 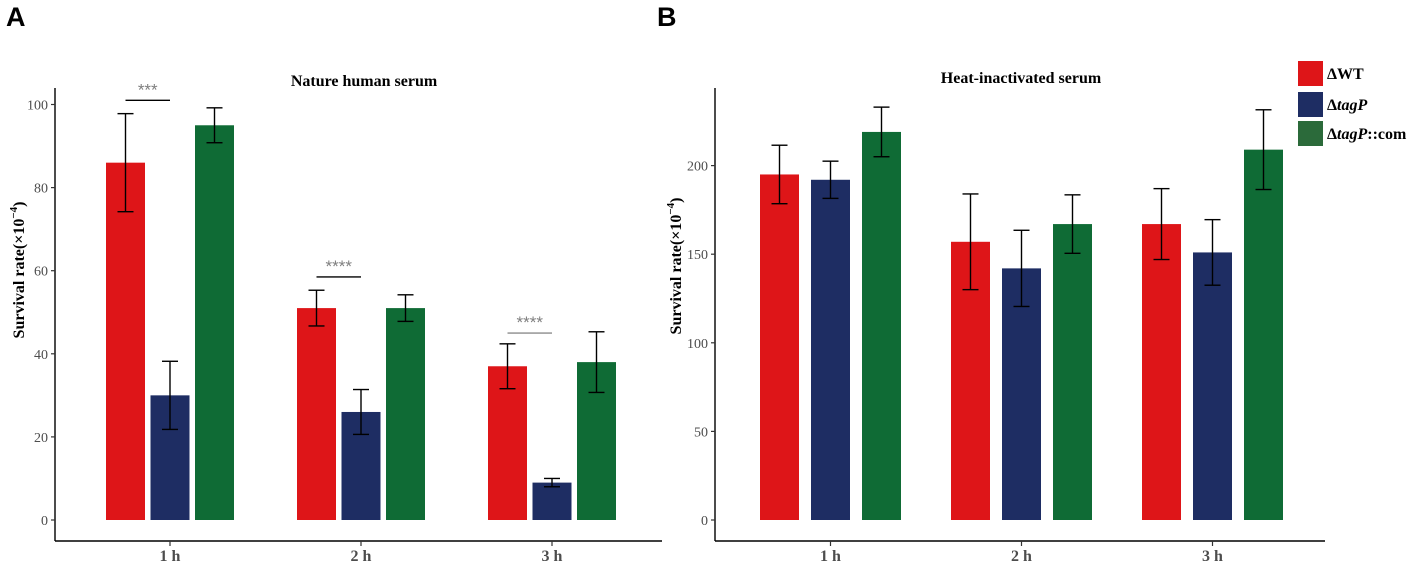 I want to click on chart-title-b: Heat-inactivated serum, so click(x=1021, y=78).